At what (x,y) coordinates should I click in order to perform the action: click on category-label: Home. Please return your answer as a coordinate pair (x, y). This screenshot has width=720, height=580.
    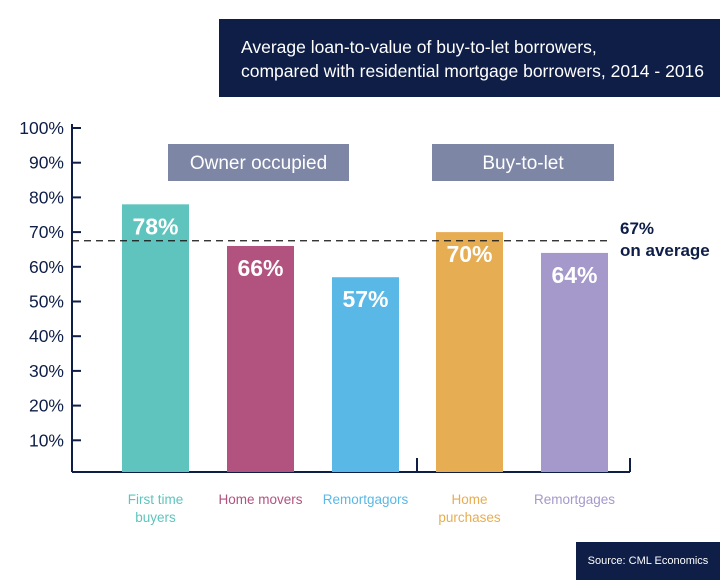
    Looking at the image, I should click on (469, 499).